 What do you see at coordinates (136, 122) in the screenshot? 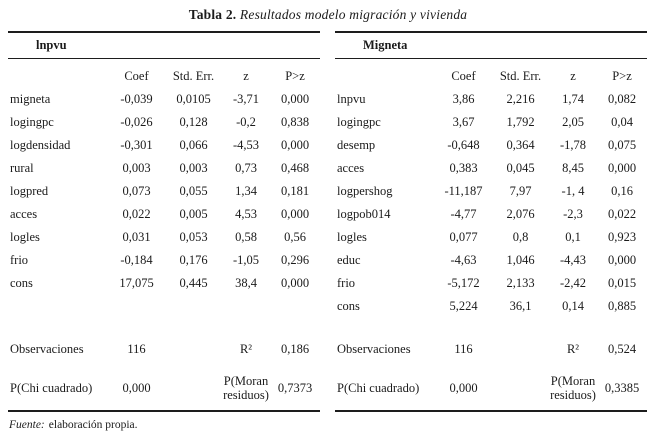
I see `coef-value: -0,026` at bounding box center [136, 122].